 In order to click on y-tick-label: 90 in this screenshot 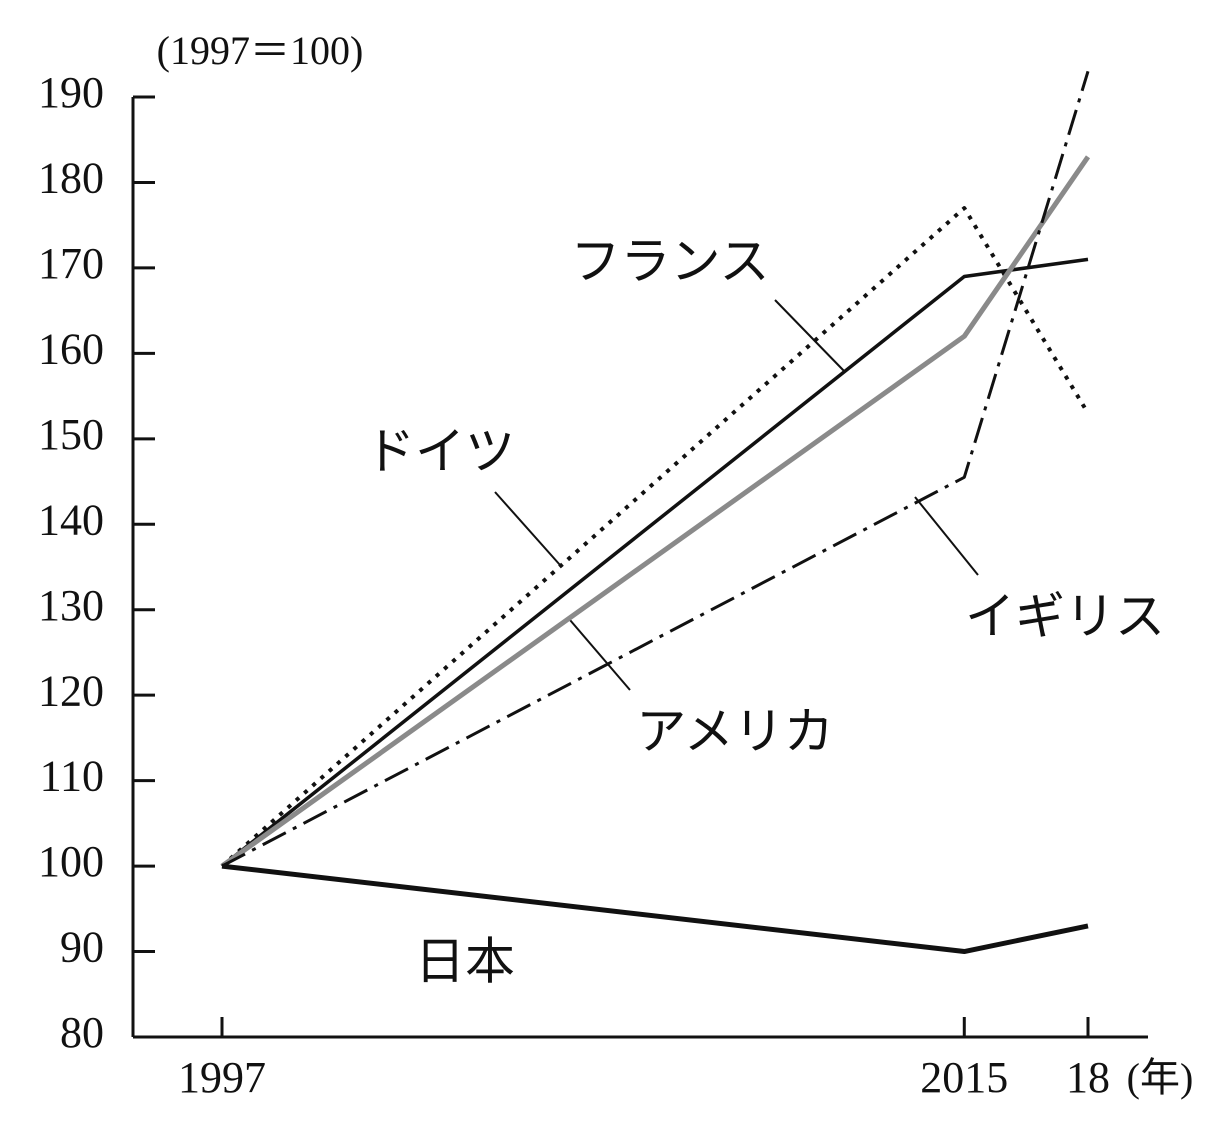, I will do `click(82, 947)`.